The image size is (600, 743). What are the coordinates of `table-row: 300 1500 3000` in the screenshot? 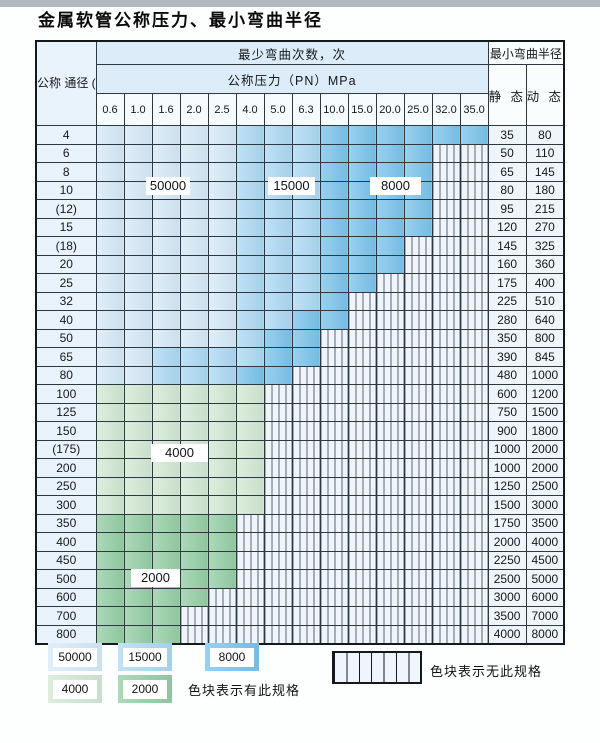 It's located at (300, 505).